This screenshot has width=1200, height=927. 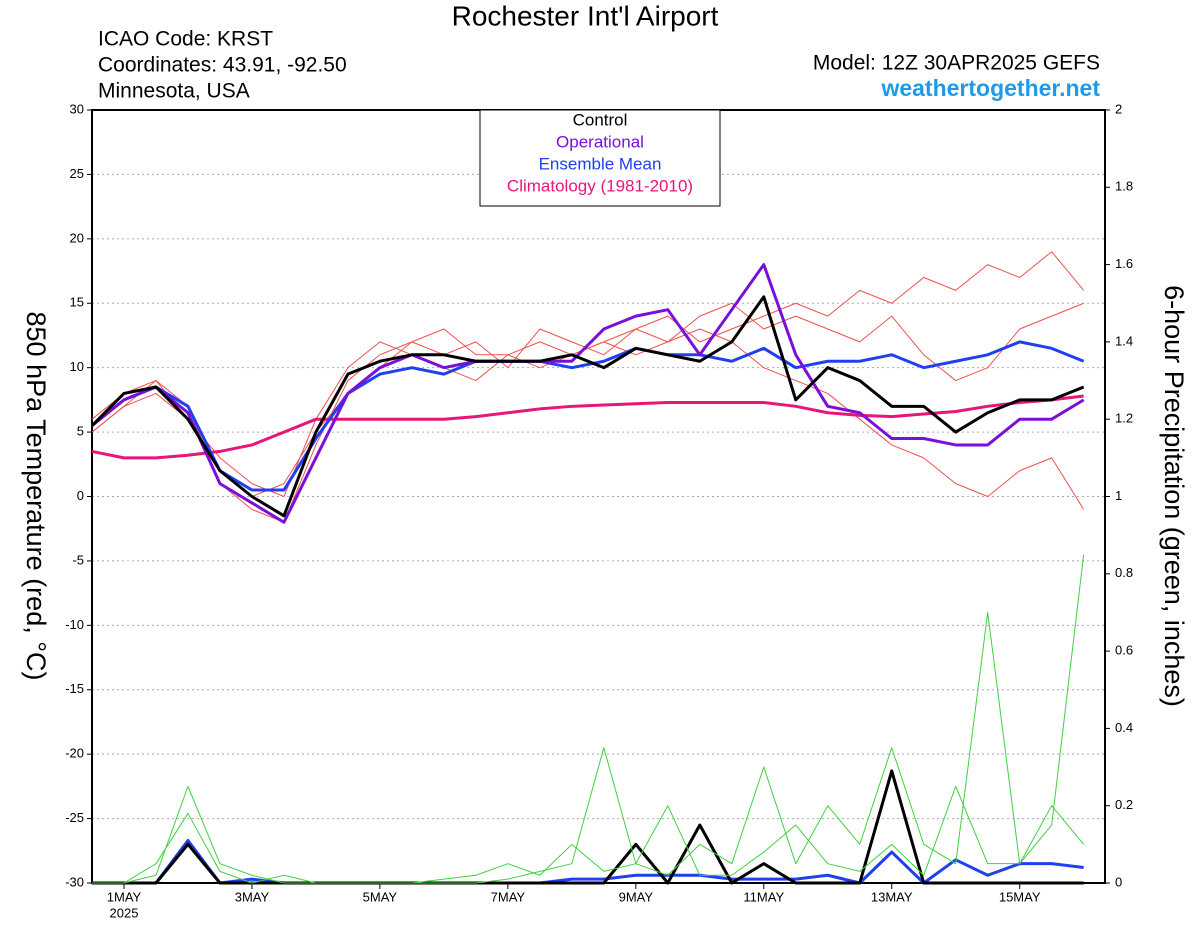 I want to click on x-tick-label: 5MAY, so click(x=380, y=896).